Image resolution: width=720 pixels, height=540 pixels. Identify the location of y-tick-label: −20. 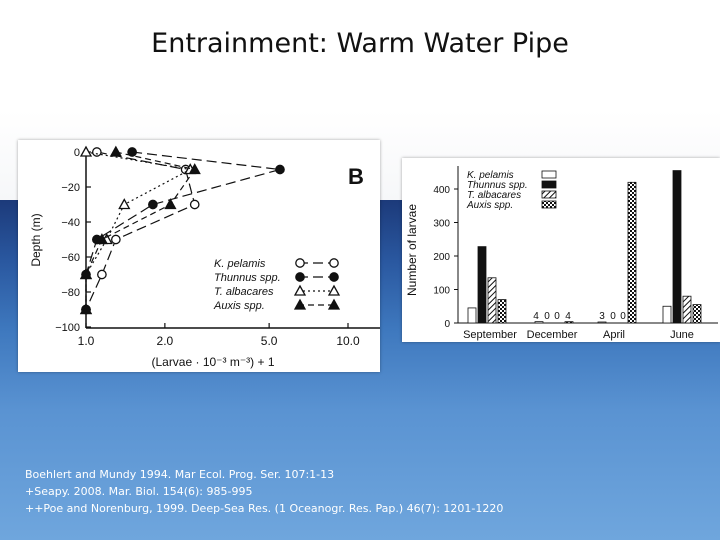
(70, 188).